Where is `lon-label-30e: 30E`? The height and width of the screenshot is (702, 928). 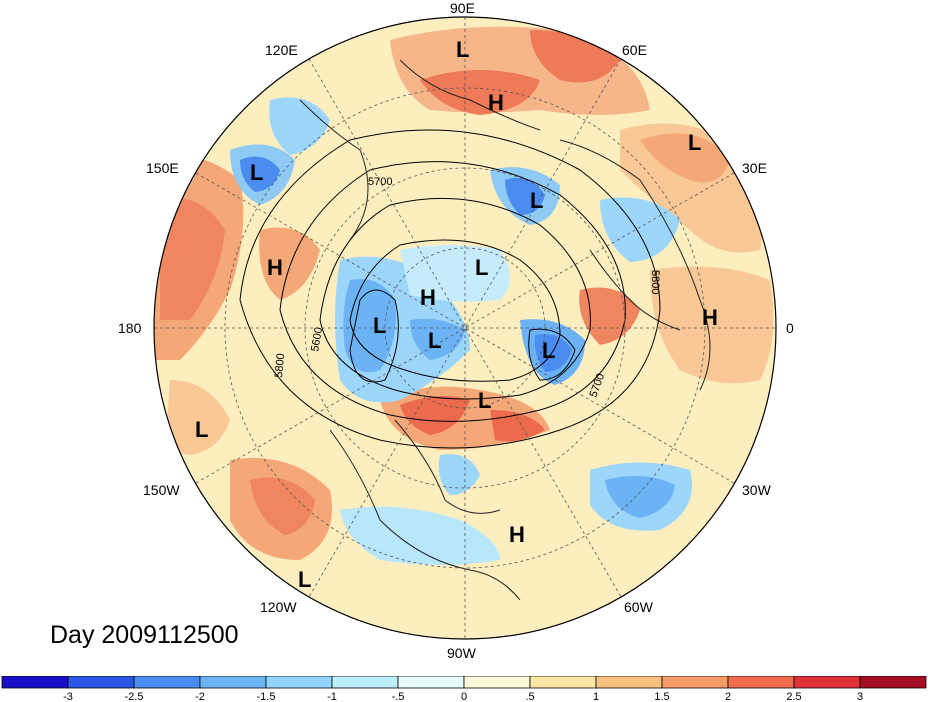
lon-label-30e: 30E is located at coordinates (754, 168).